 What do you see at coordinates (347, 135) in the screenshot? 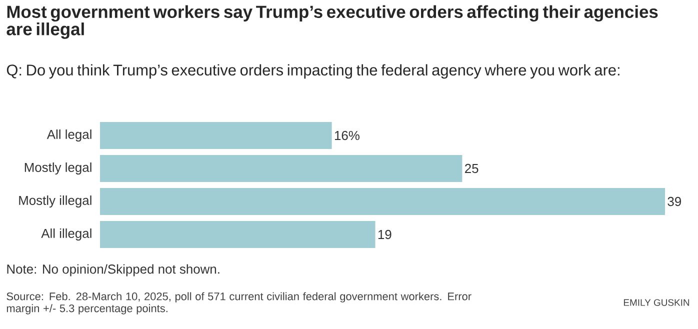
I see `data-label: 16%` at bounding box center [347, 135].